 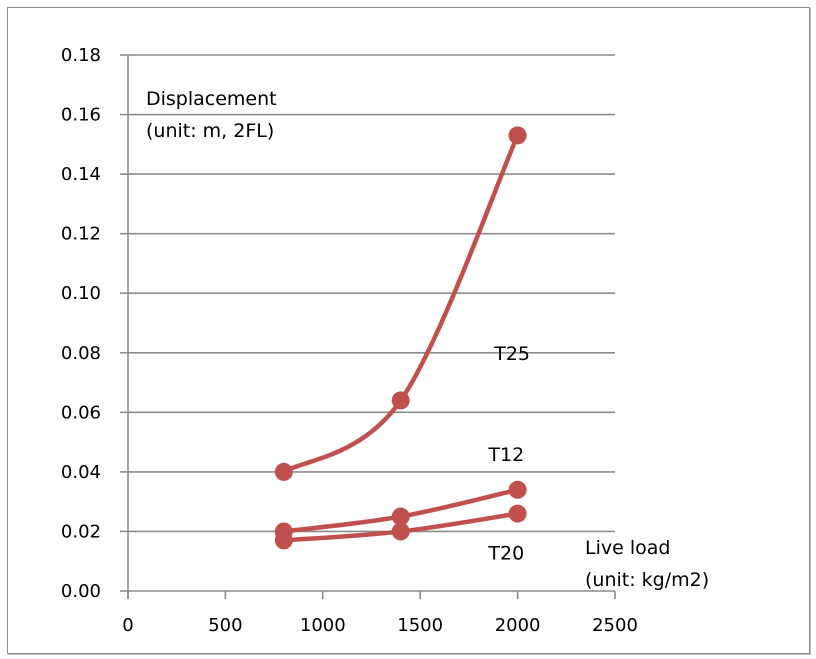 What do you see at coordinates (615, 625) in the screenshot?
I see `x-tick-label: 2500` at bounding box center [615, 625].